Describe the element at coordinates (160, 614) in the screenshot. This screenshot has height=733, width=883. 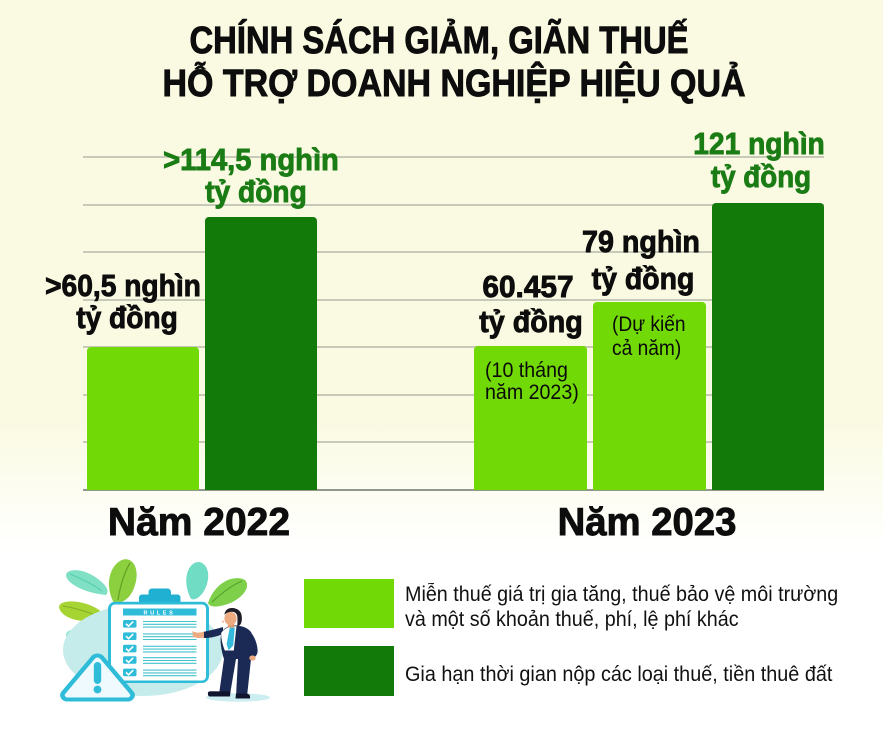
I see `svg-text: RULES` at that location.